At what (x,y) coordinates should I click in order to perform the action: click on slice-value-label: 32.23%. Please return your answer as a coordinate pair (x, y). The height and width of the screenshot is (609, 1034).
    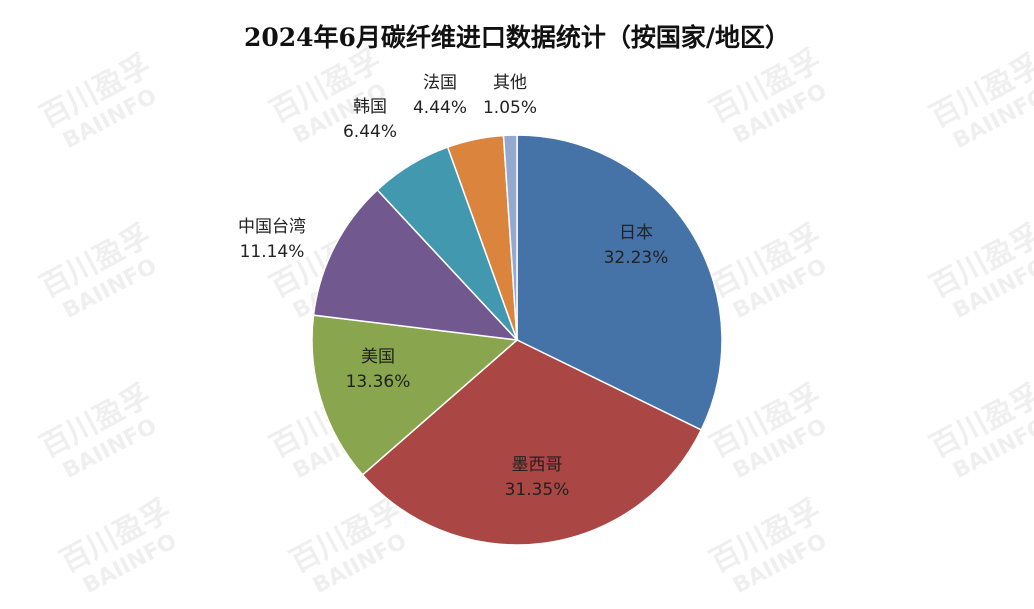
    Looking at the image, I should click on (636, 258).